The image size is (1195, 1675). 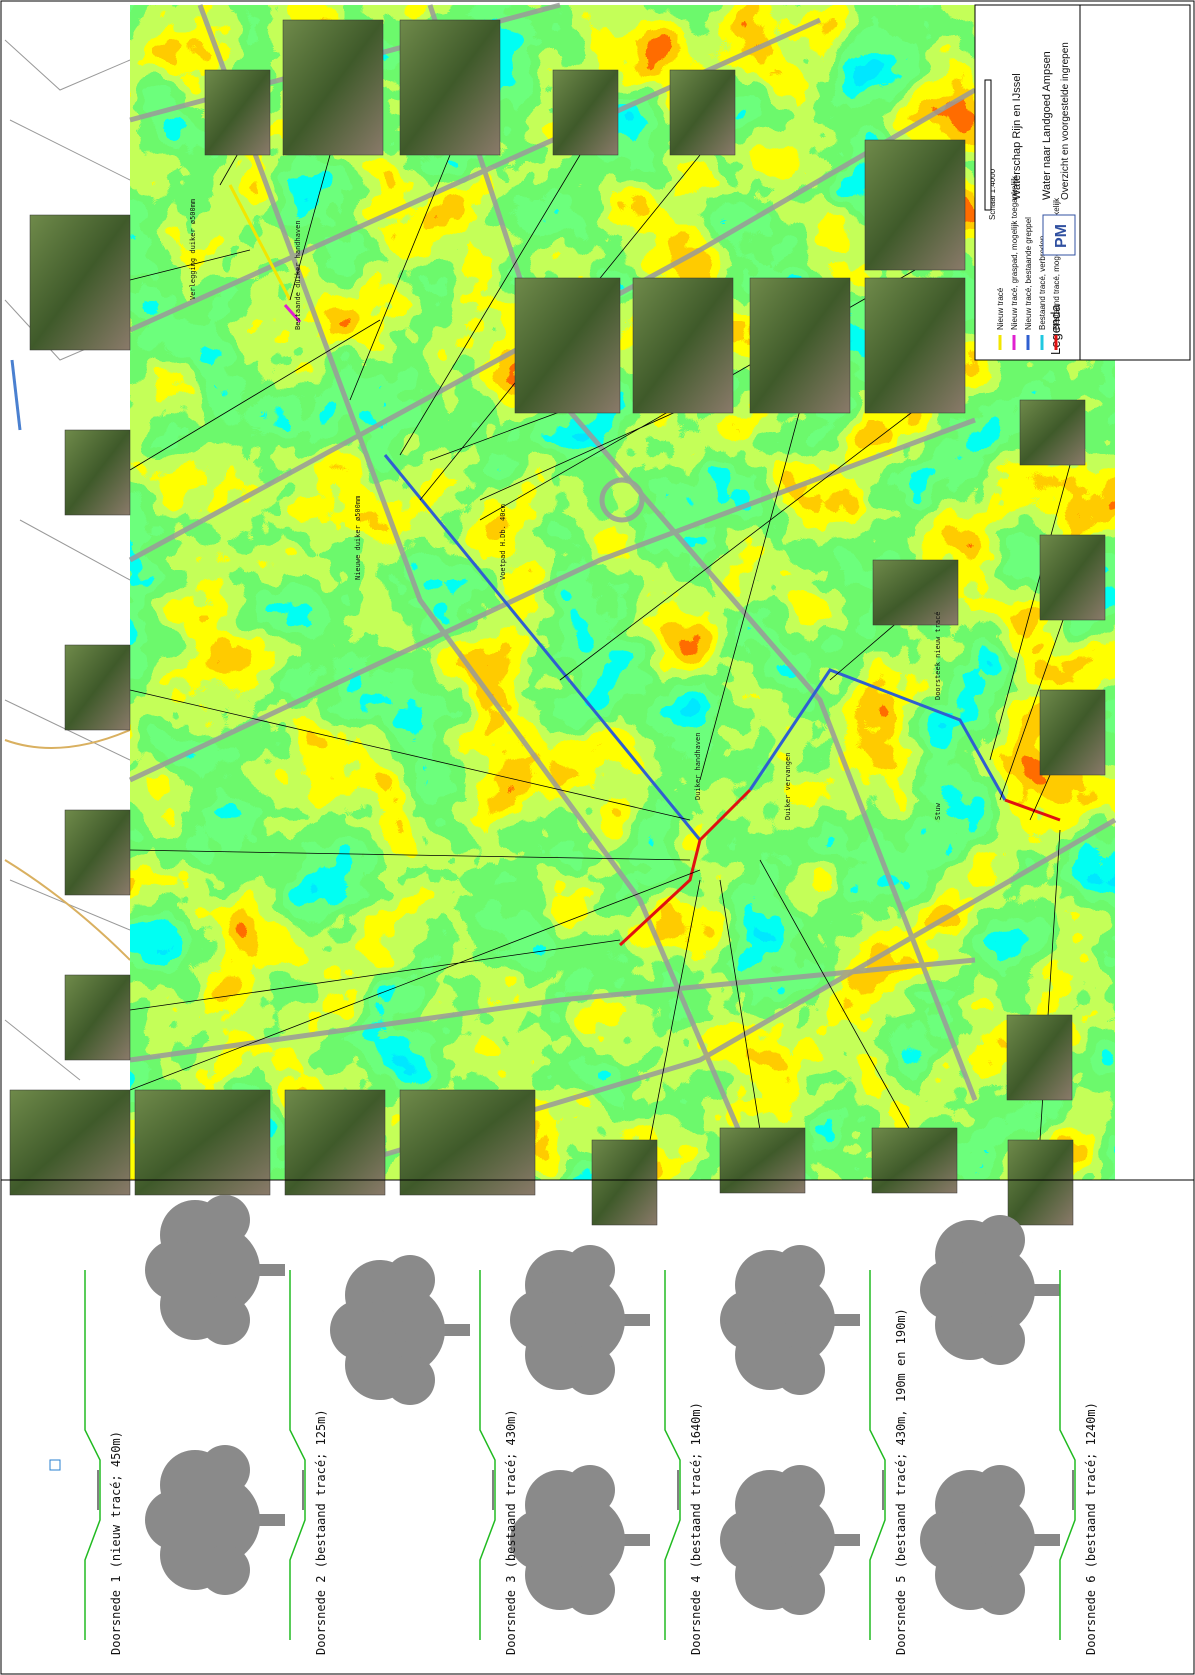 What do you see at coordinates (321, 1532) in the screenshot?
I see `section-title: Doorsnede 2 (bestaand tracé; 125m)` at bounding box center [321, 1532].